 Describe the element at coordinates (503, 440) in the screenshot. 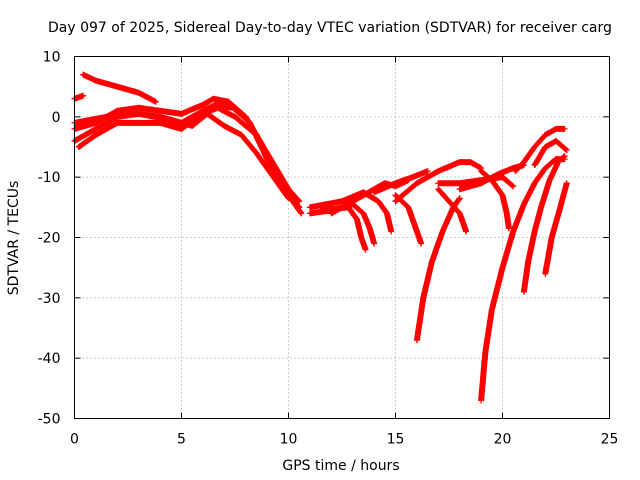

I see `x-tick-label: 20` at that location.